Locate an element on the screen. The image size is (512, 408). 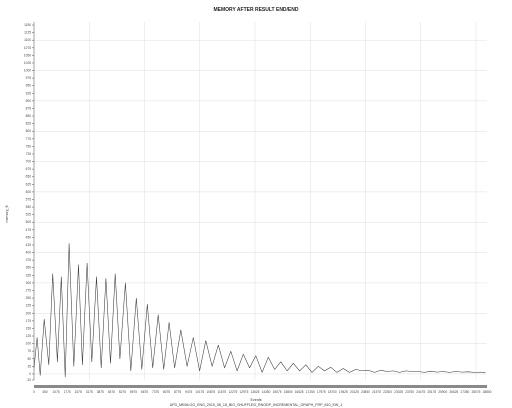
y-tick-label: 775 is located at coordinates (29, 139).